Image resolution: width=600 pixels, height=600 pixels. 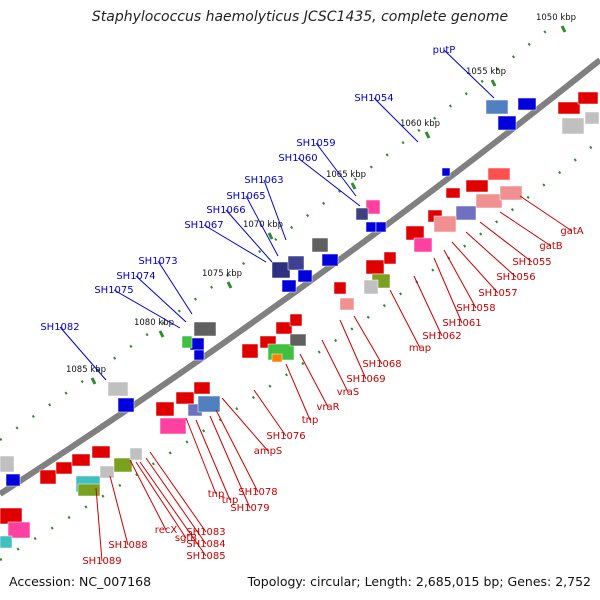 I want to click on outer-gene-label: SH1082, so click(x=59, y=327).